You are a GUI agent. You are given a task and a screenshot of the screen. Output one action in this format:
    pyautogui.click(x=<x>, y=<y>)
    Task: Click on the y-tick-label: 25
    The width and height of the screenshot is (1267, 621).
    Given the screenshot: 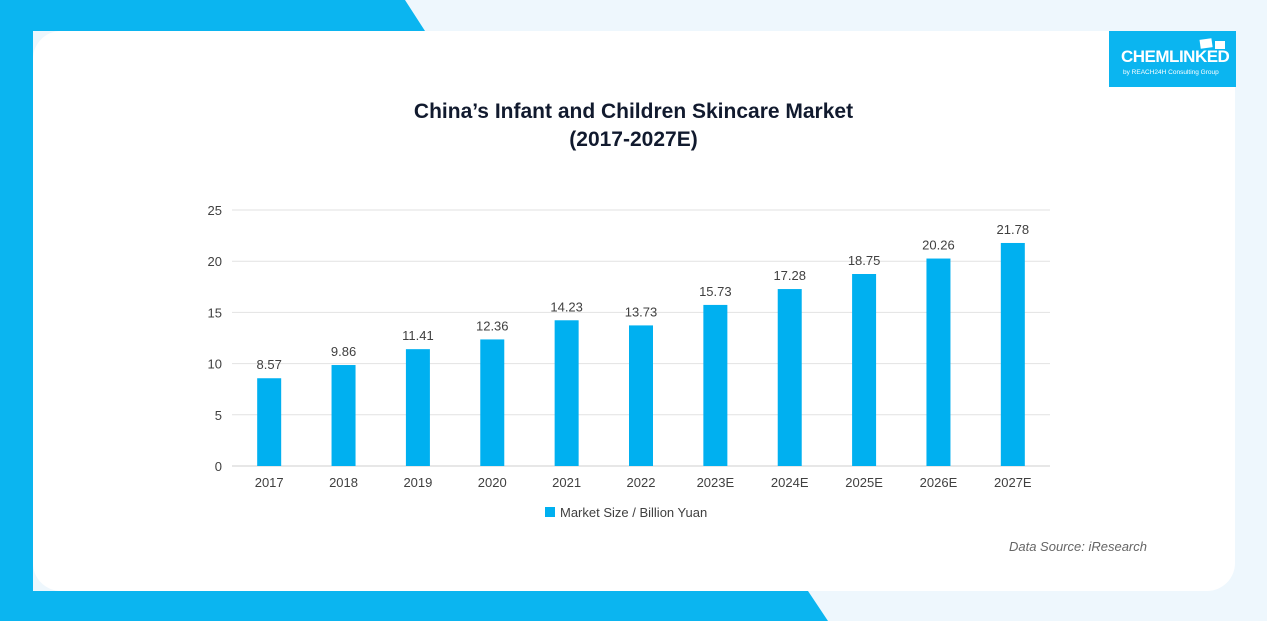 What is the action you would take?
    pyautogui.click(x=215, y=210)
    